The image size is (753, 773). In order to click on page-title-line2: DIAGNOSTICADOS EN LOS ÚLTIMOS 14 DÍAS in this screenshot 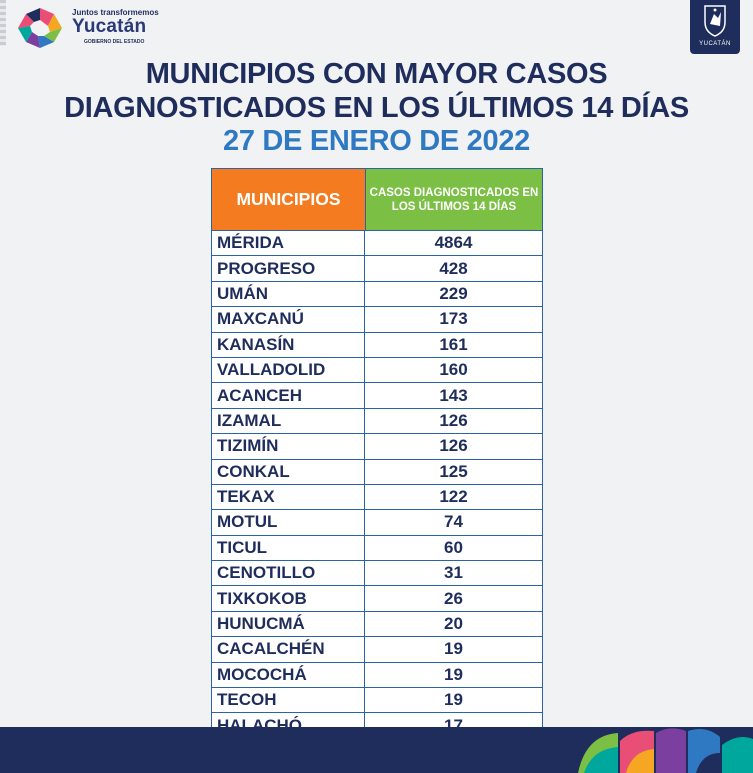, I will do `click(376, 108)`.